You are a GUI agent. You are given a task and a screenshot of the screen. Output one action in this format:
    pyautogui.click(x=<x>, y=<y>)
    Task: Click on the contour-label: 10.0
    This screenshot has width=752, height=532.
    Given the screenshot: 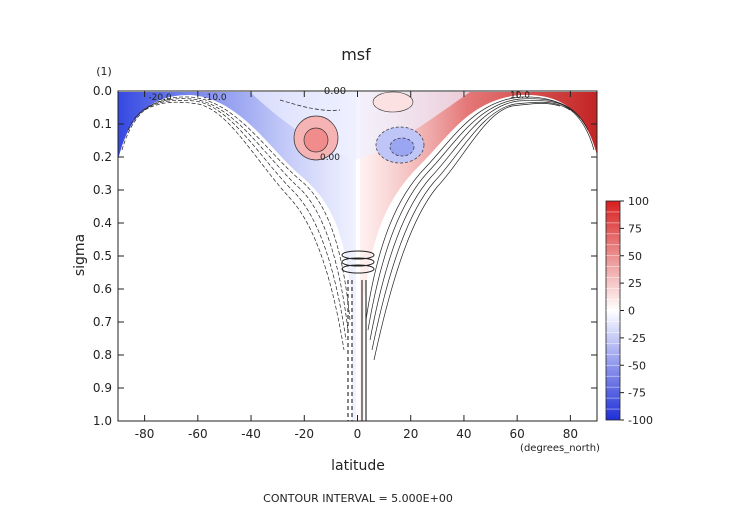 What is the action you would take?
    pyautogui.click(x=520, y=96)
    